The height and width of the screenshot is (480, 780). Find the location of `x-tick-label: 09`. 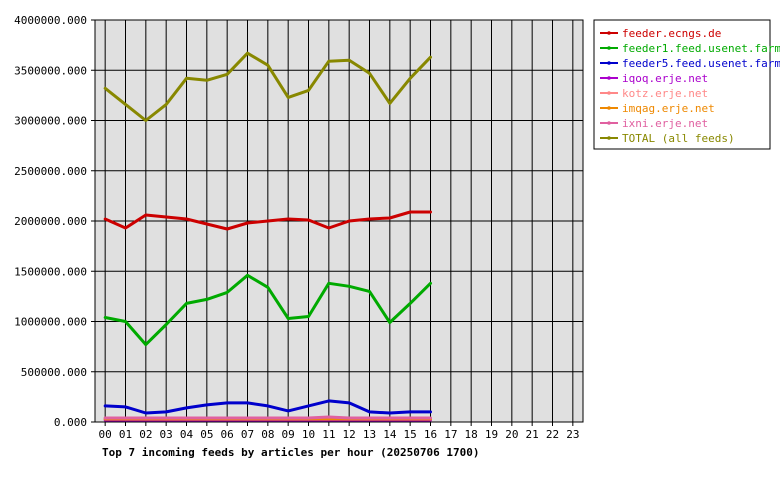

x-tick-label: 09 is located at coordinates (288, 434).